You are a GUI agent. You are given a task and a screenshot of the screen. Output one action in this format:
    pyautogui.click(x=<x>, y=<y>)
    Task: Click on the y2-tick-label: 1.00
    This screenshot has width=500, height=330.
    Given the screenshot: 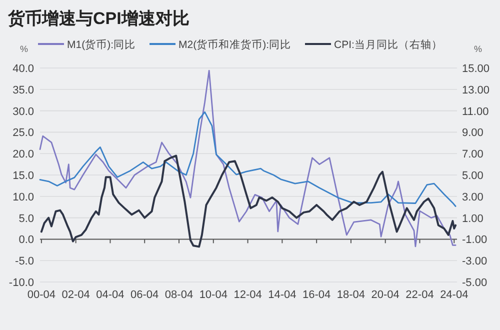 What is the action you would take?
    pyautogui.click(x=473, y=218)
    